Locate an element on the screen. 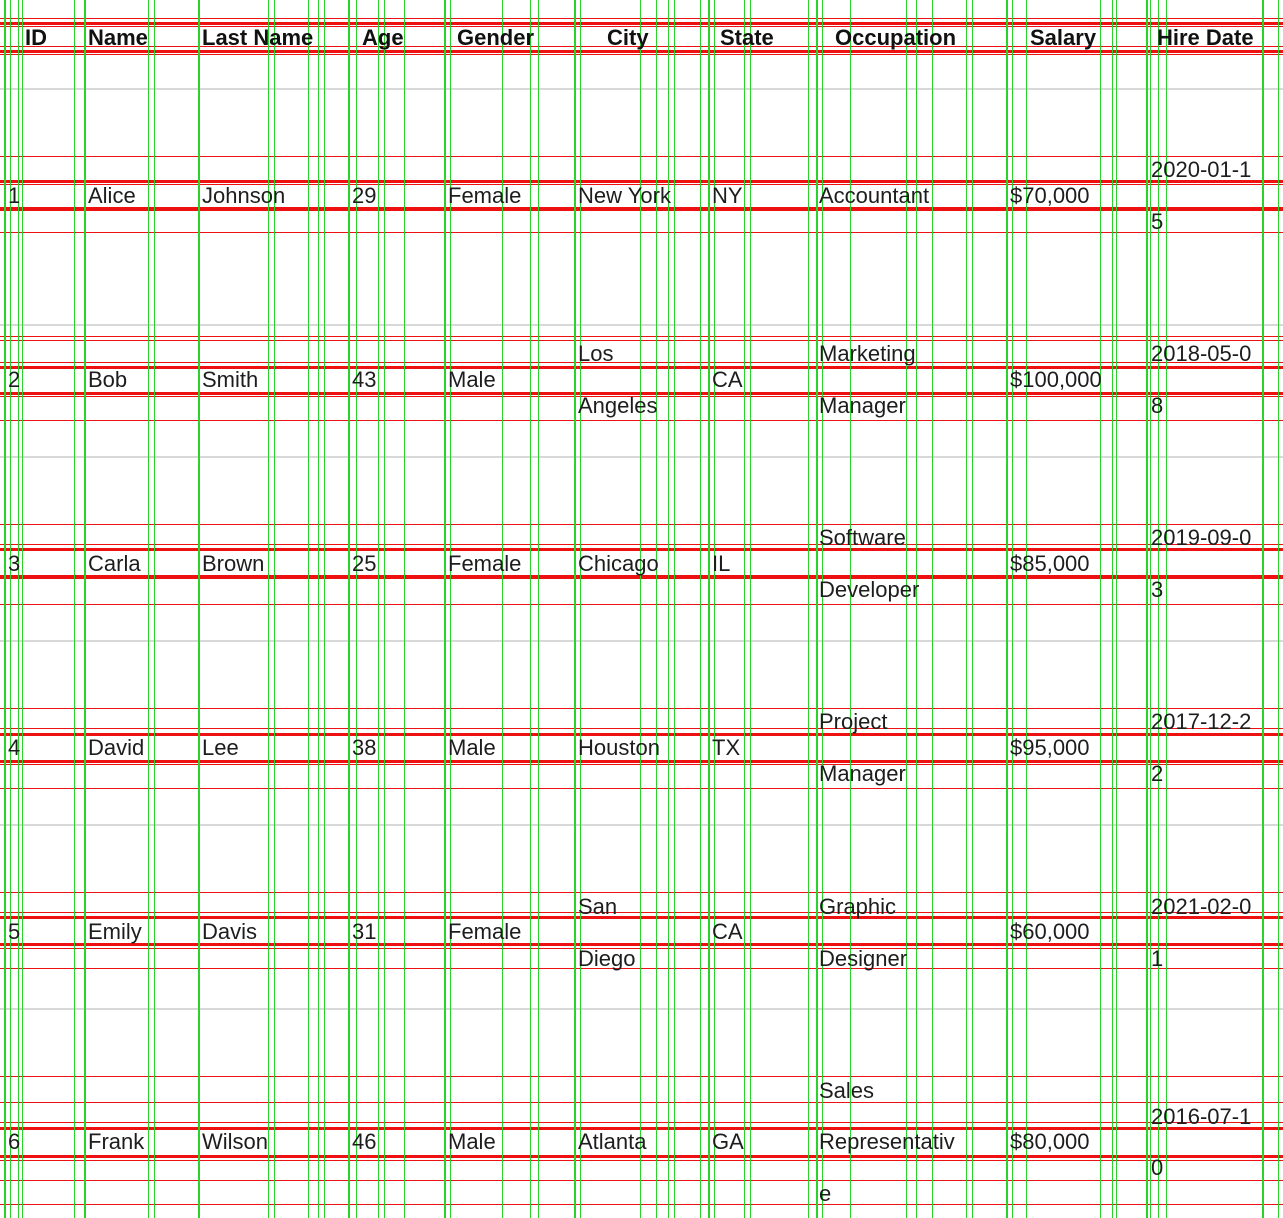 The width and height of the screenshot is (1283, 1218). cell-occupation: Graphic is located at coordinates (858, 906).